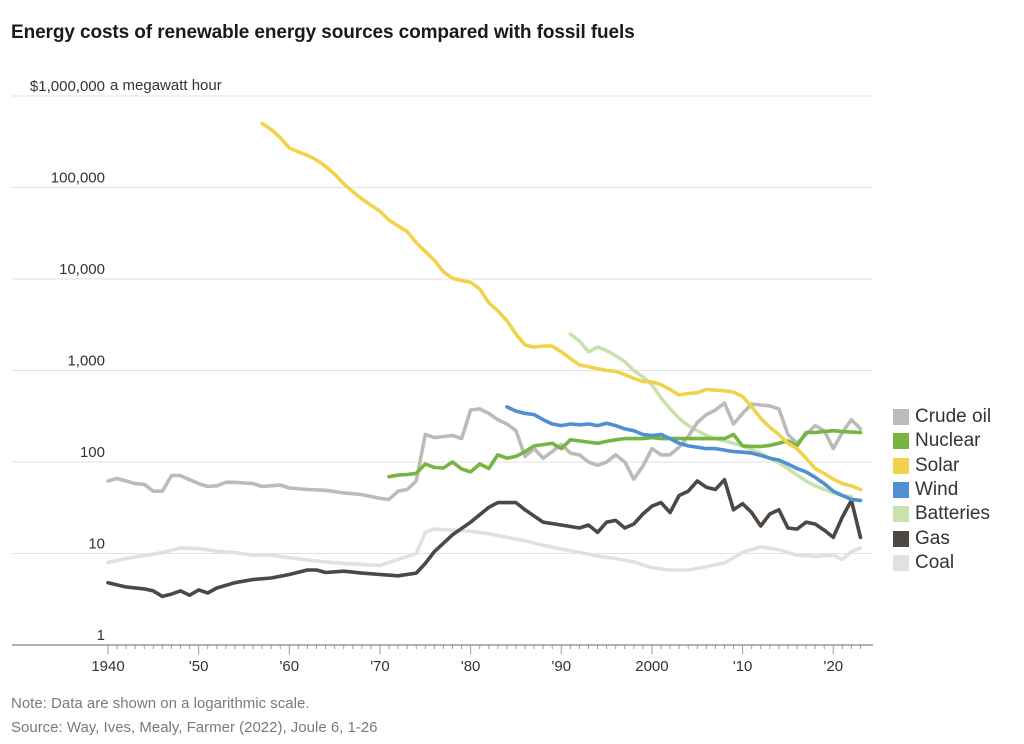 The height and width of the screenshot is (744, 1024). What do you see at coordinates (625, 453) in the screenshot?
I see `series-line-nuclear` at bounding box center [625, 453].